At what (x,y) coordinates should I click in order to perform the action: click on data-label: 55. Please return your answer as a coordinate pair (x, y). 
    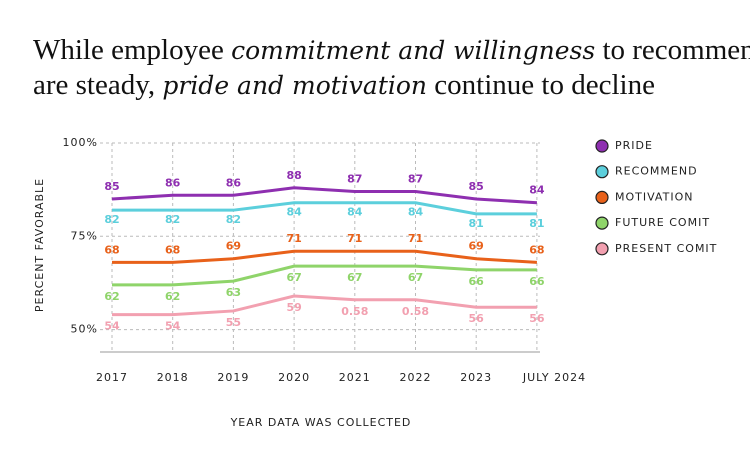
    Looking at the image, I should click on (233, 322).